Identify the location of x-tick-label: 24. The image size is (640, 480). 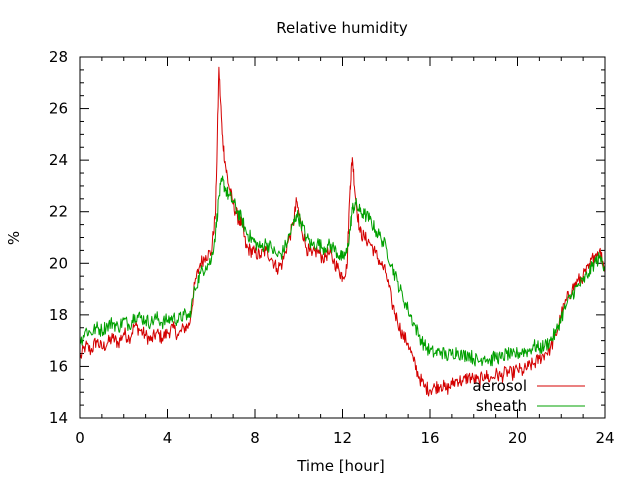
(604, 438).